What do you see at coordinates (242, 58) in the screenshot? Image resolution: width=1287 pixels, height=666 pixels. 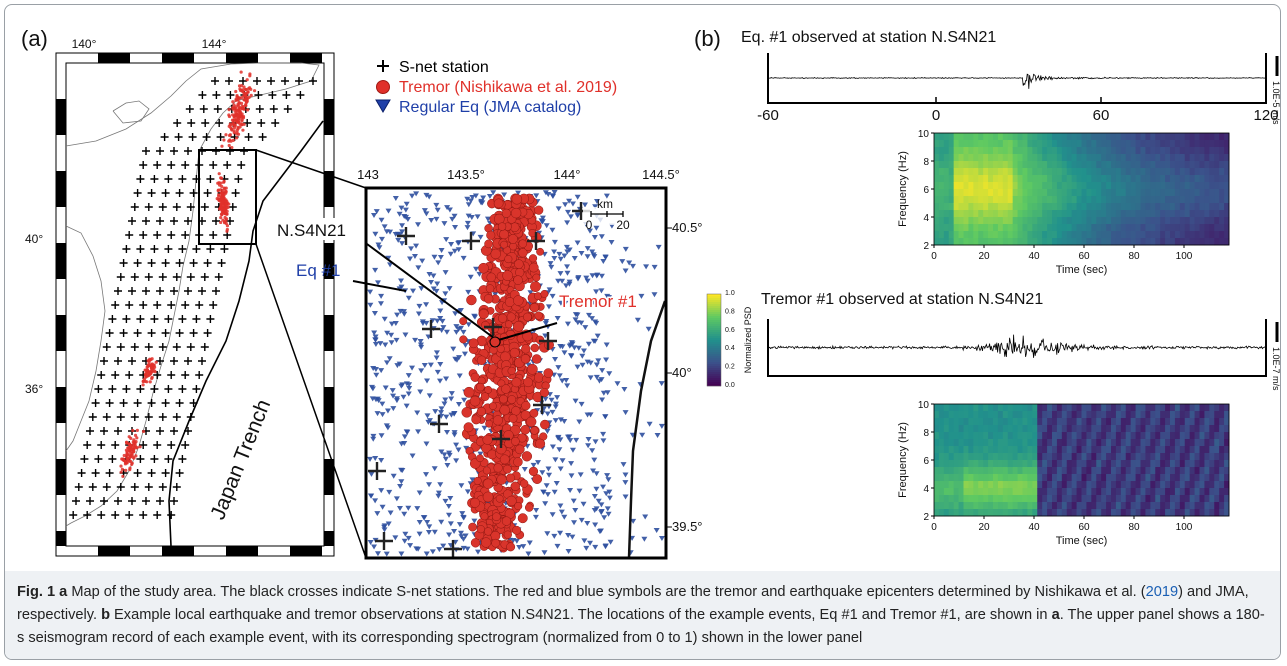 I see `map-border-tick` at bounding box center [242, 58].